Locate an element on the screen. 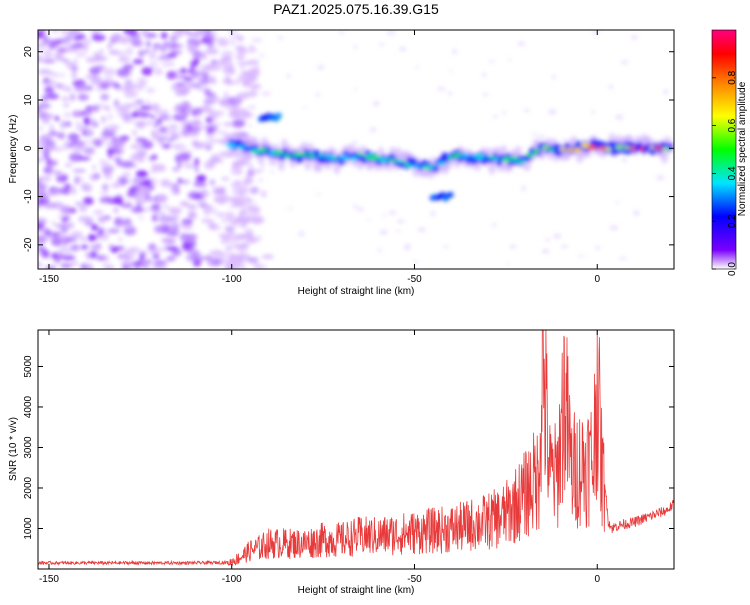  spectrogram-ridge is located at coordinates (450, 157).